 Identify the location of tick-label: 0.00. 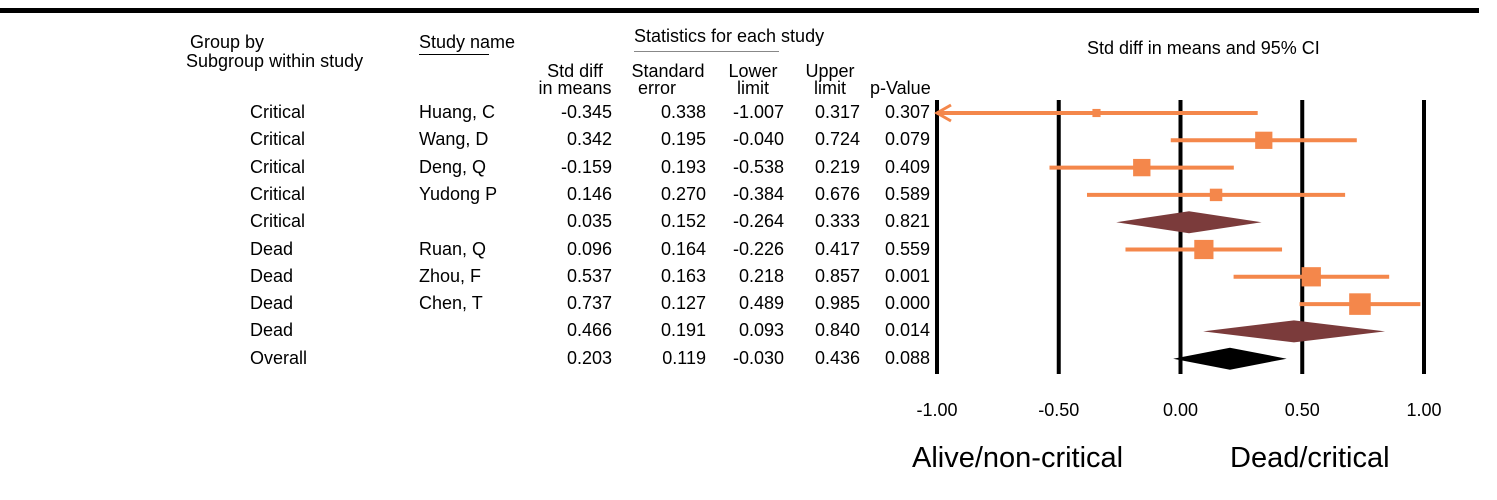
(1180, 410).